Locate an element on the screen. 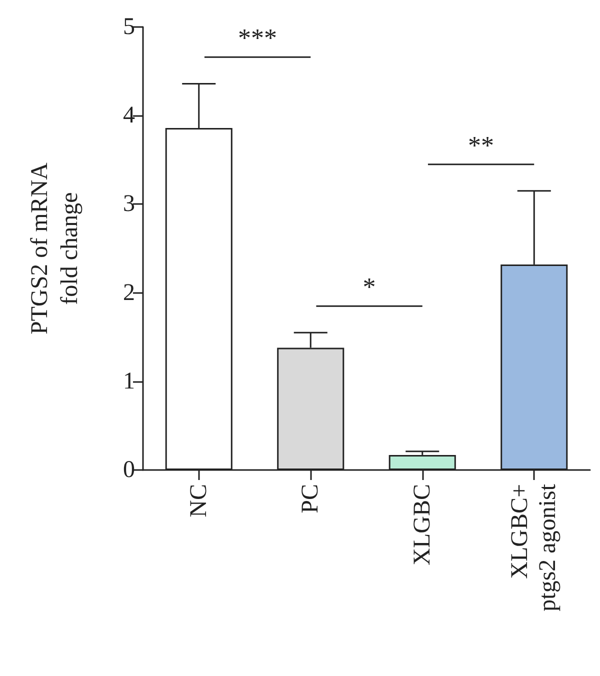 This screenshot has width=600, height=676. y-tick-label: 4 is located at coordinates (129, 115).